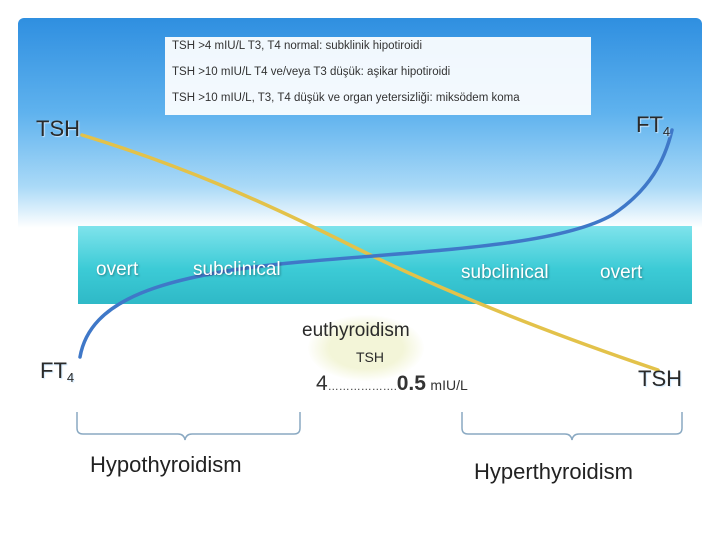 The image size is (720, 540). What do you see at coordinates (166, 464) in the screenshot?
I see `hypothyroidism-label: Hypothyroidism` at bounding box center [166, 464].